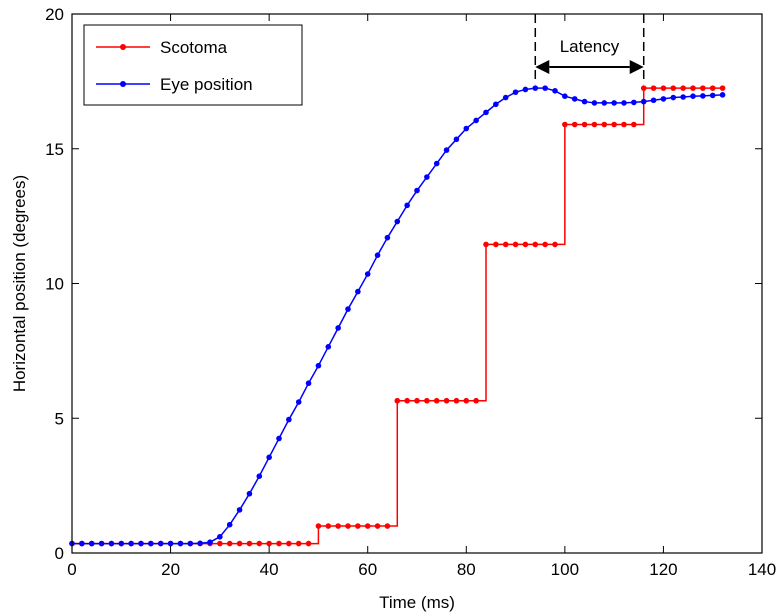 The height and width of the screenshot is (616, 784). Describe the element at coordinates (54, 14) in the screenshot. I see `y-tick-label: 20` at that location.